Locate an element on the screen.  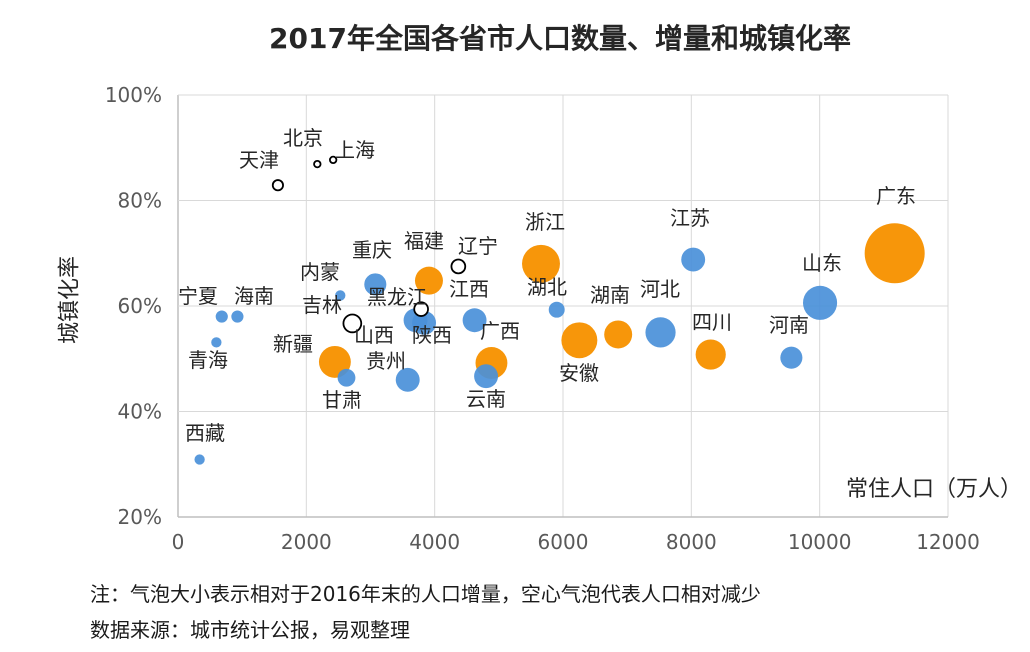
bubble-label: 甘肃 is located at coordinates (342, 400).